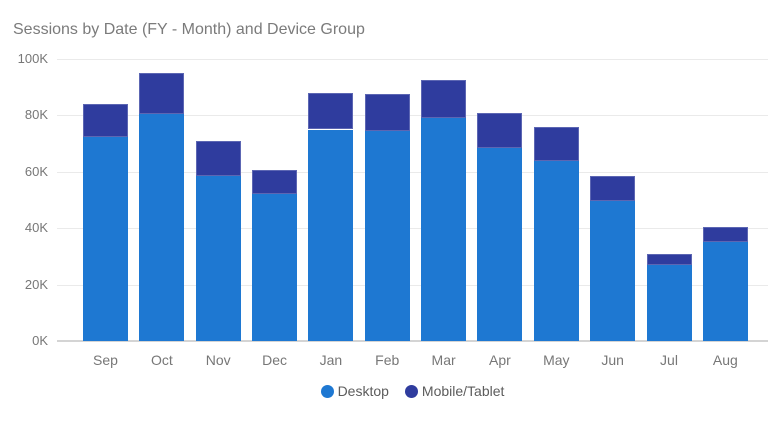  I want to click on bar-desktop-jan, so click(331, 235).